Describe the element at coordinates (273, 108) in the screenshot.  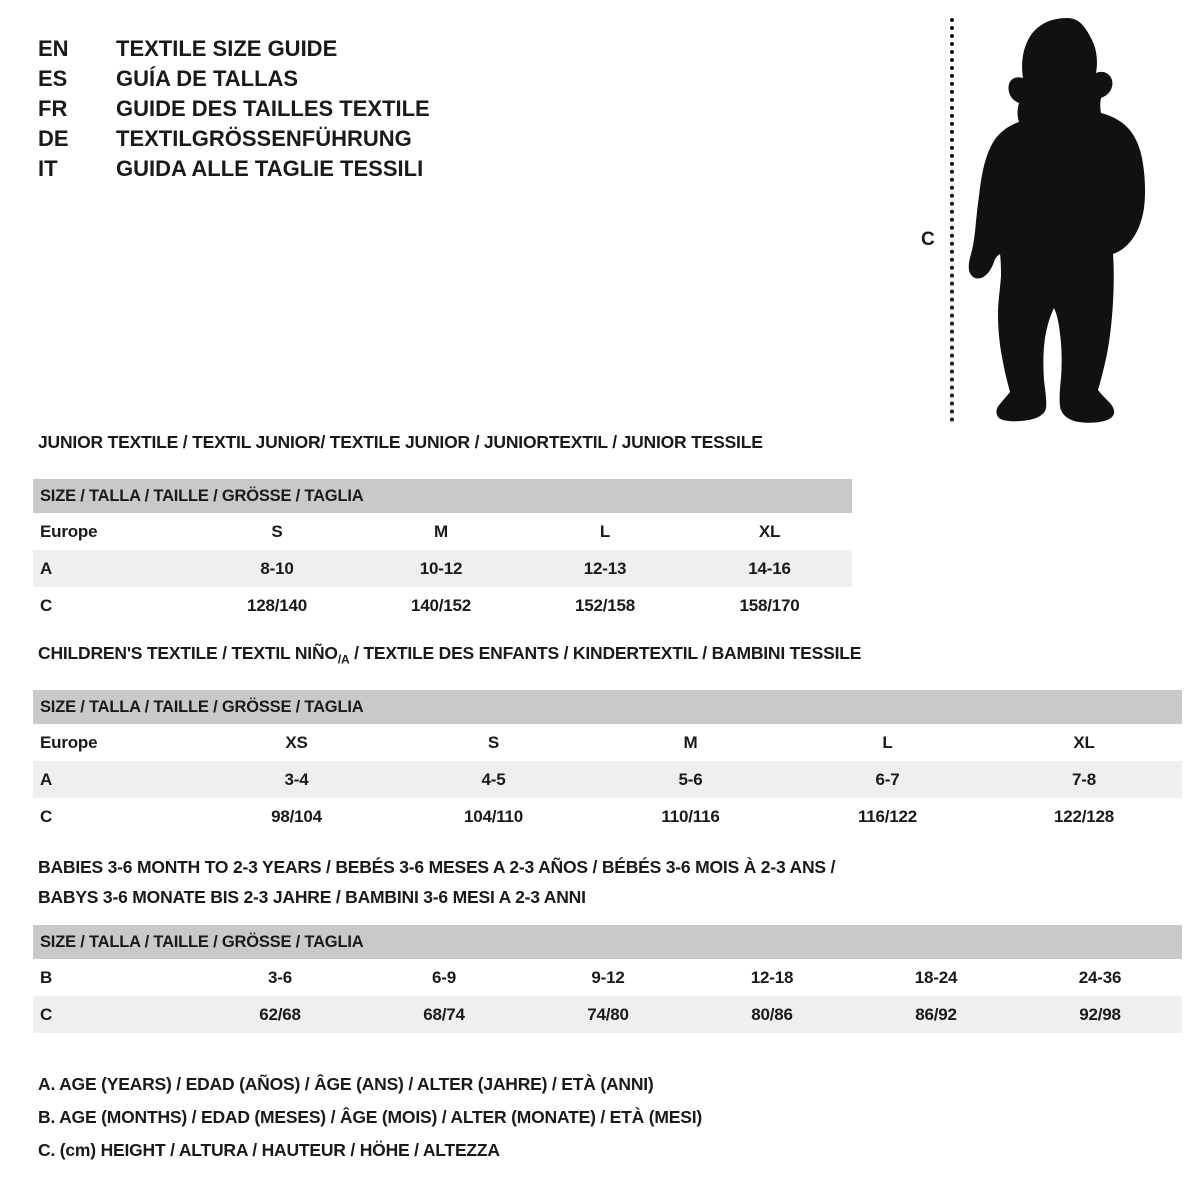
I see `language-title: GUIDE DES TAILLES TEXTILE` at that location.